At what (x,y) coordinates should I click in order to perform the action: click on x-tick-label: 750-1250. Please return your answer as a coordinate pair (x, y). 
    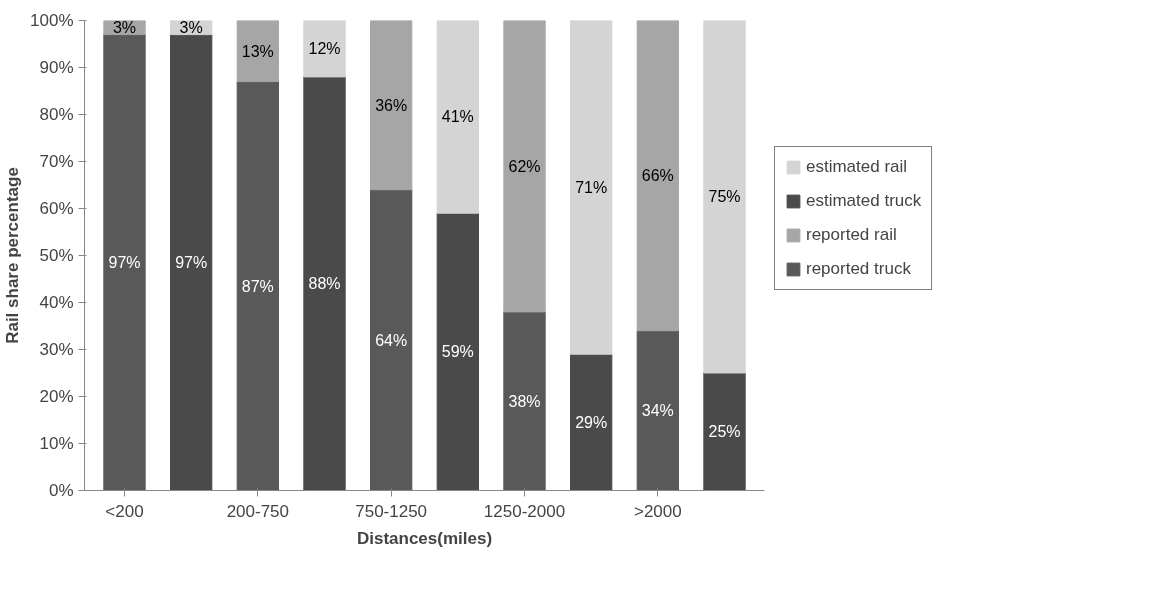
    Looking at the image, I should click on (391, 511).